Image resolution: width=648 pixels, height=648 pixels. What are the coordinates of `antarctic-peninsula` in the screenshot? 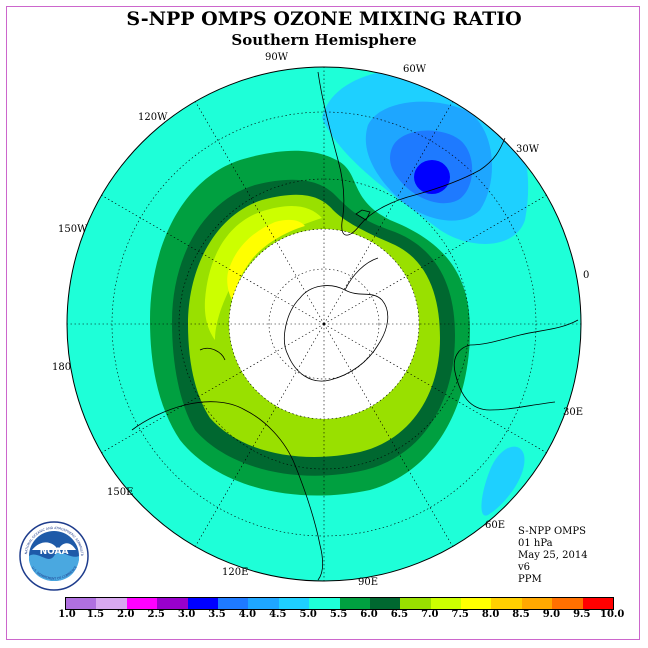 It's located at (361, 274).